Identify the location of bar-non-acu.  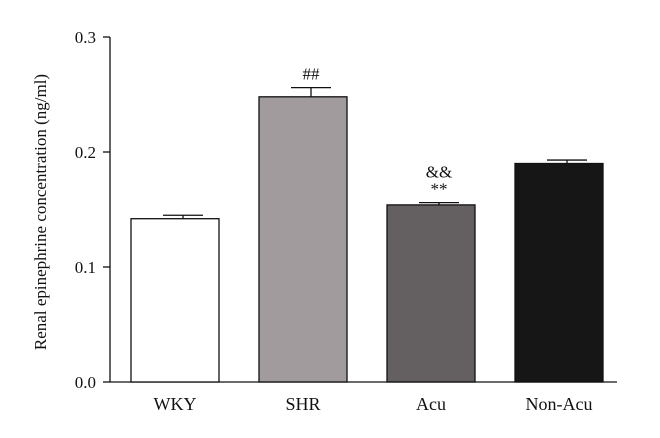
(559, 272).